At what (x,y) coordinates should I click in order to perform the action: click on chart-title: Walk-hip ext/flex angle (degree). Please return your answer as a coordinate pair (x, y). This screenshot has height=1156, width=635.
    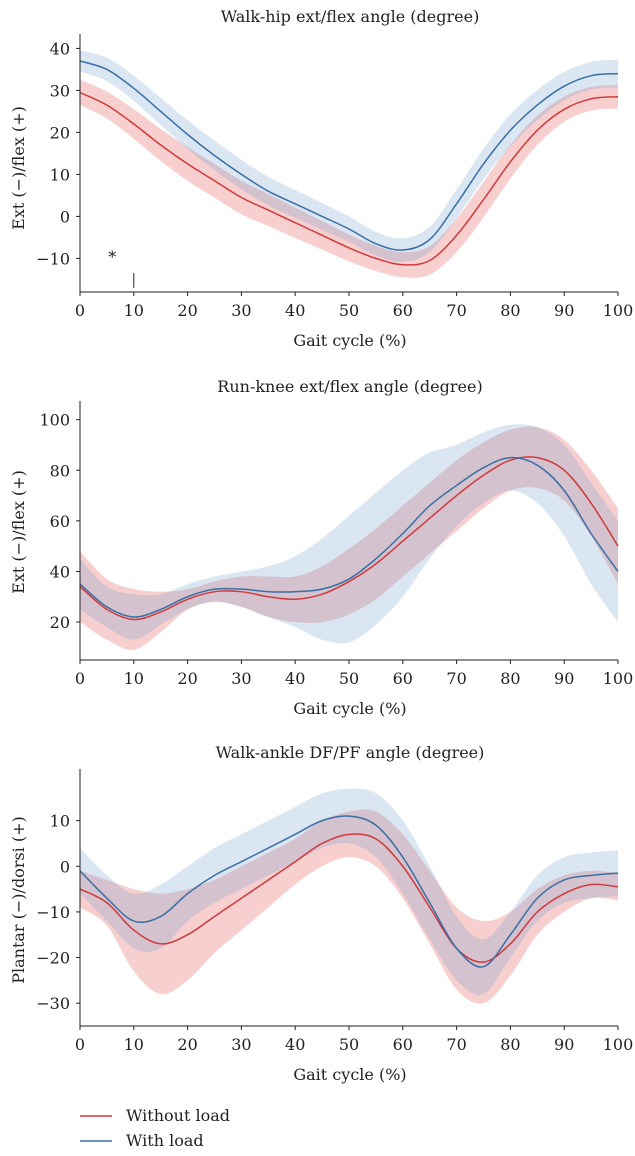
    Looking at the image, I should click on (350, 16).